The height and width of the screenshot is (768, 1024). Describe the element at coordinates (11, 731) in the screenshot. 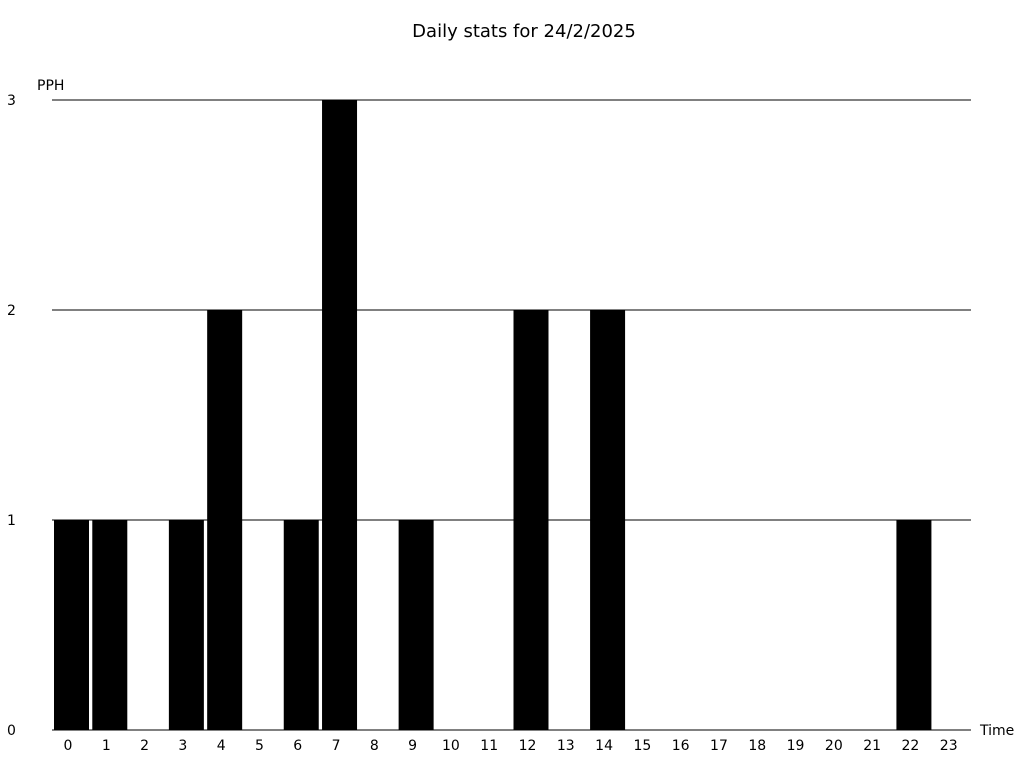

I see `y-tick-label: 0` at that location.